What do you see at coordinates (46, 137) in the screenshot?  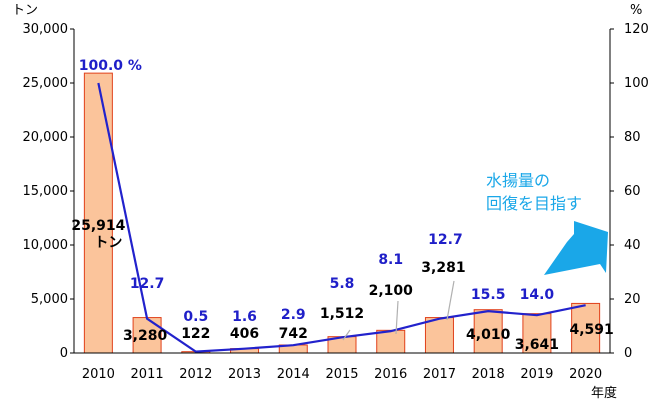 I see `left-tick-label: 20,000` at bounding box center [46, 137].